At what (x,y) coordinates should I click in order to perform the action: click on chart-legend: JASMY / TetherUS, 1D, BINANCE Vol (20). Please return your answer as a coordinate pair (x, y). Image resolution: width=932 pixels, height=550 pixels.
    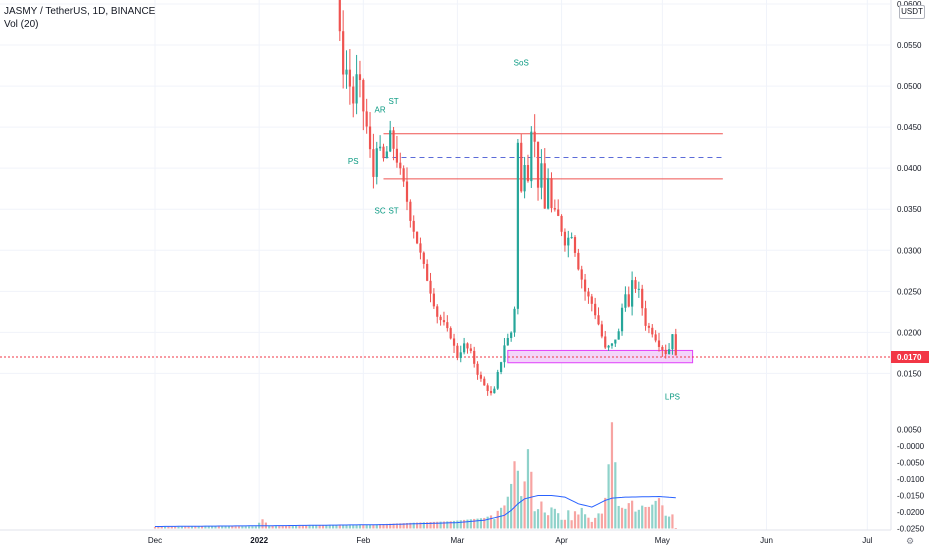
    Looking at the image, I should click on (79, 18).